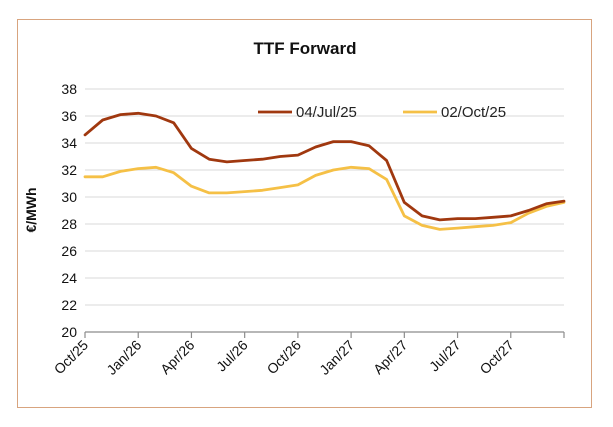 This screenshot has width=613, height=427. What do you see at coordinates (232, 356) in the screenshot?
I see `x-tick-label: Jul/26` at bounding box center [232, 356].